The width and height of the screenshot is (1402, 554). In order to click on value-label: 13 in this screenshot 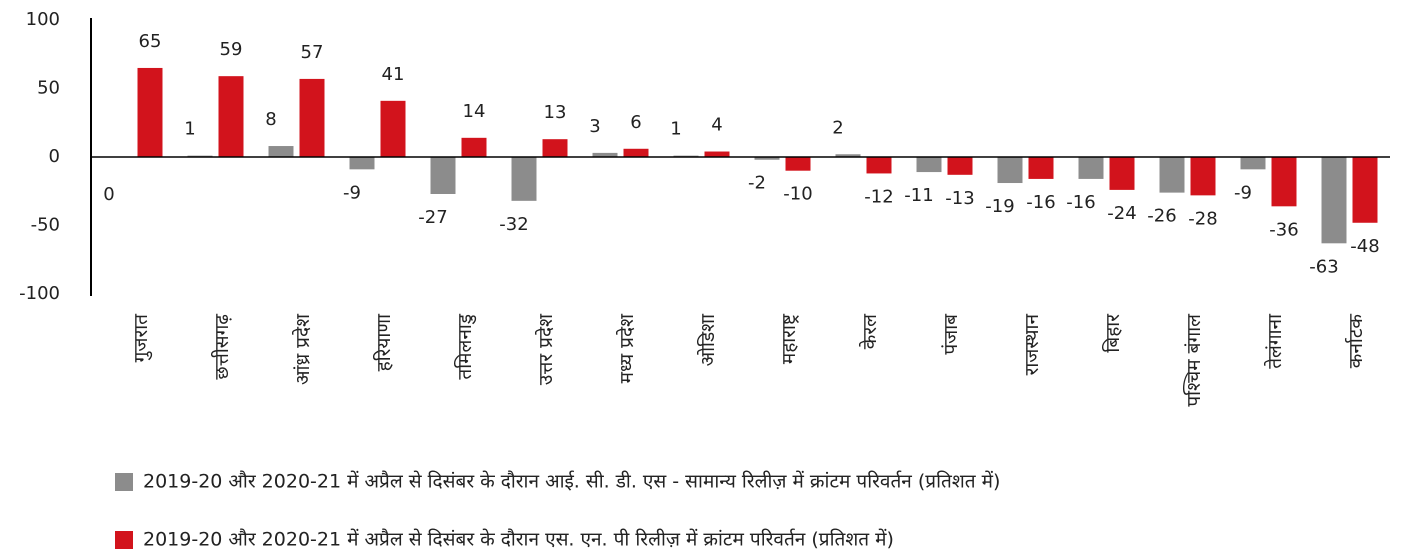, I will do `click(555, 112)`.